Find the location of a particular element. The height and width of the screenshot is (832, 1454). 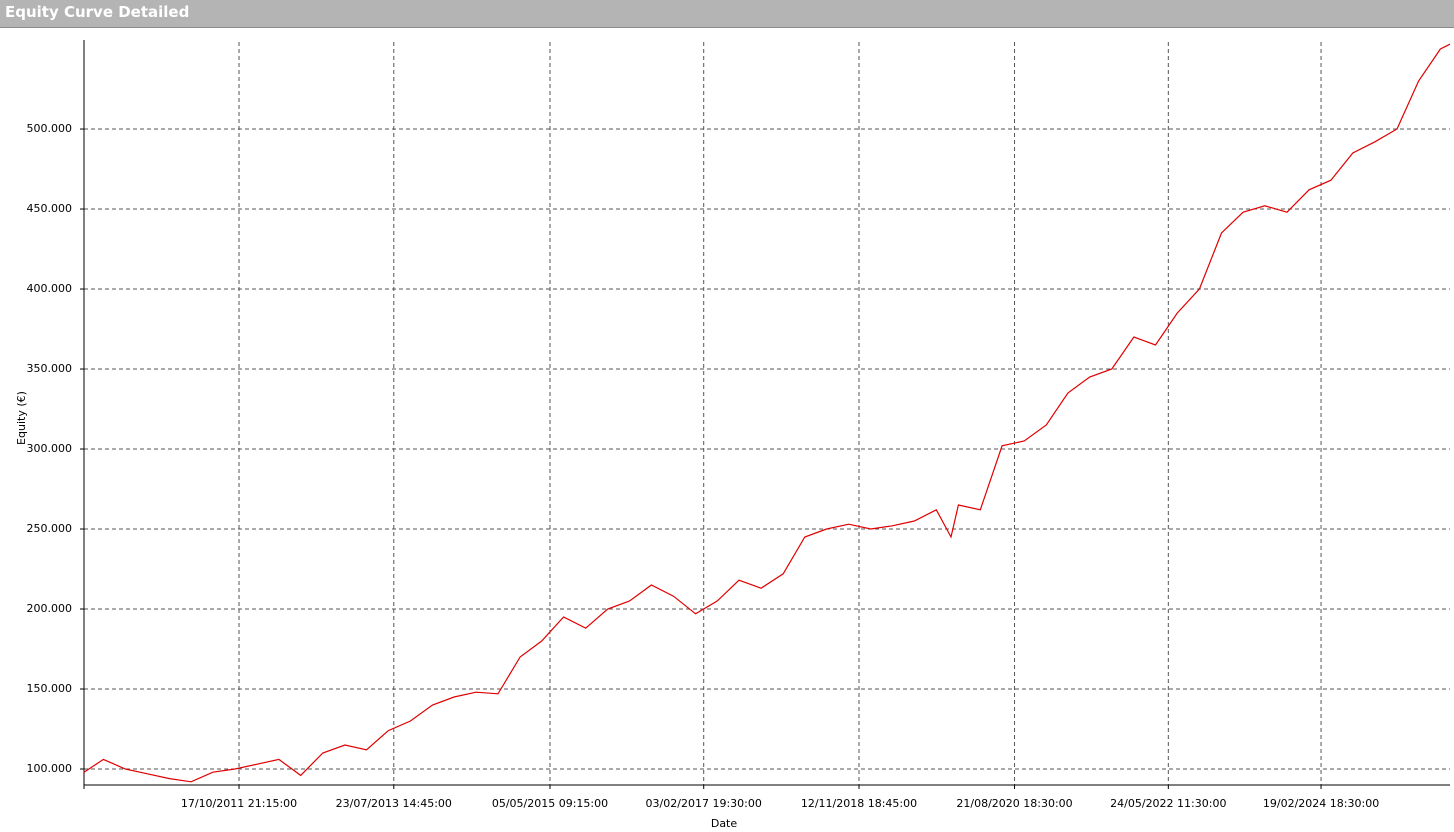

y-tick-label: 100.000 is located at coordinates (50, 768).